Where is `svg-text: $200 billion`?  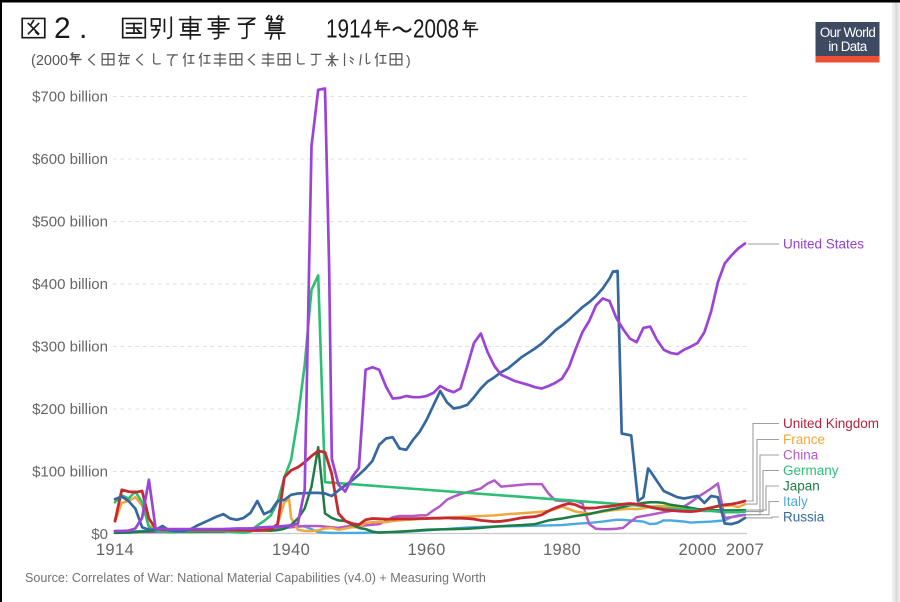 svg-text: $200 billion is located at coordinates (70, 409).